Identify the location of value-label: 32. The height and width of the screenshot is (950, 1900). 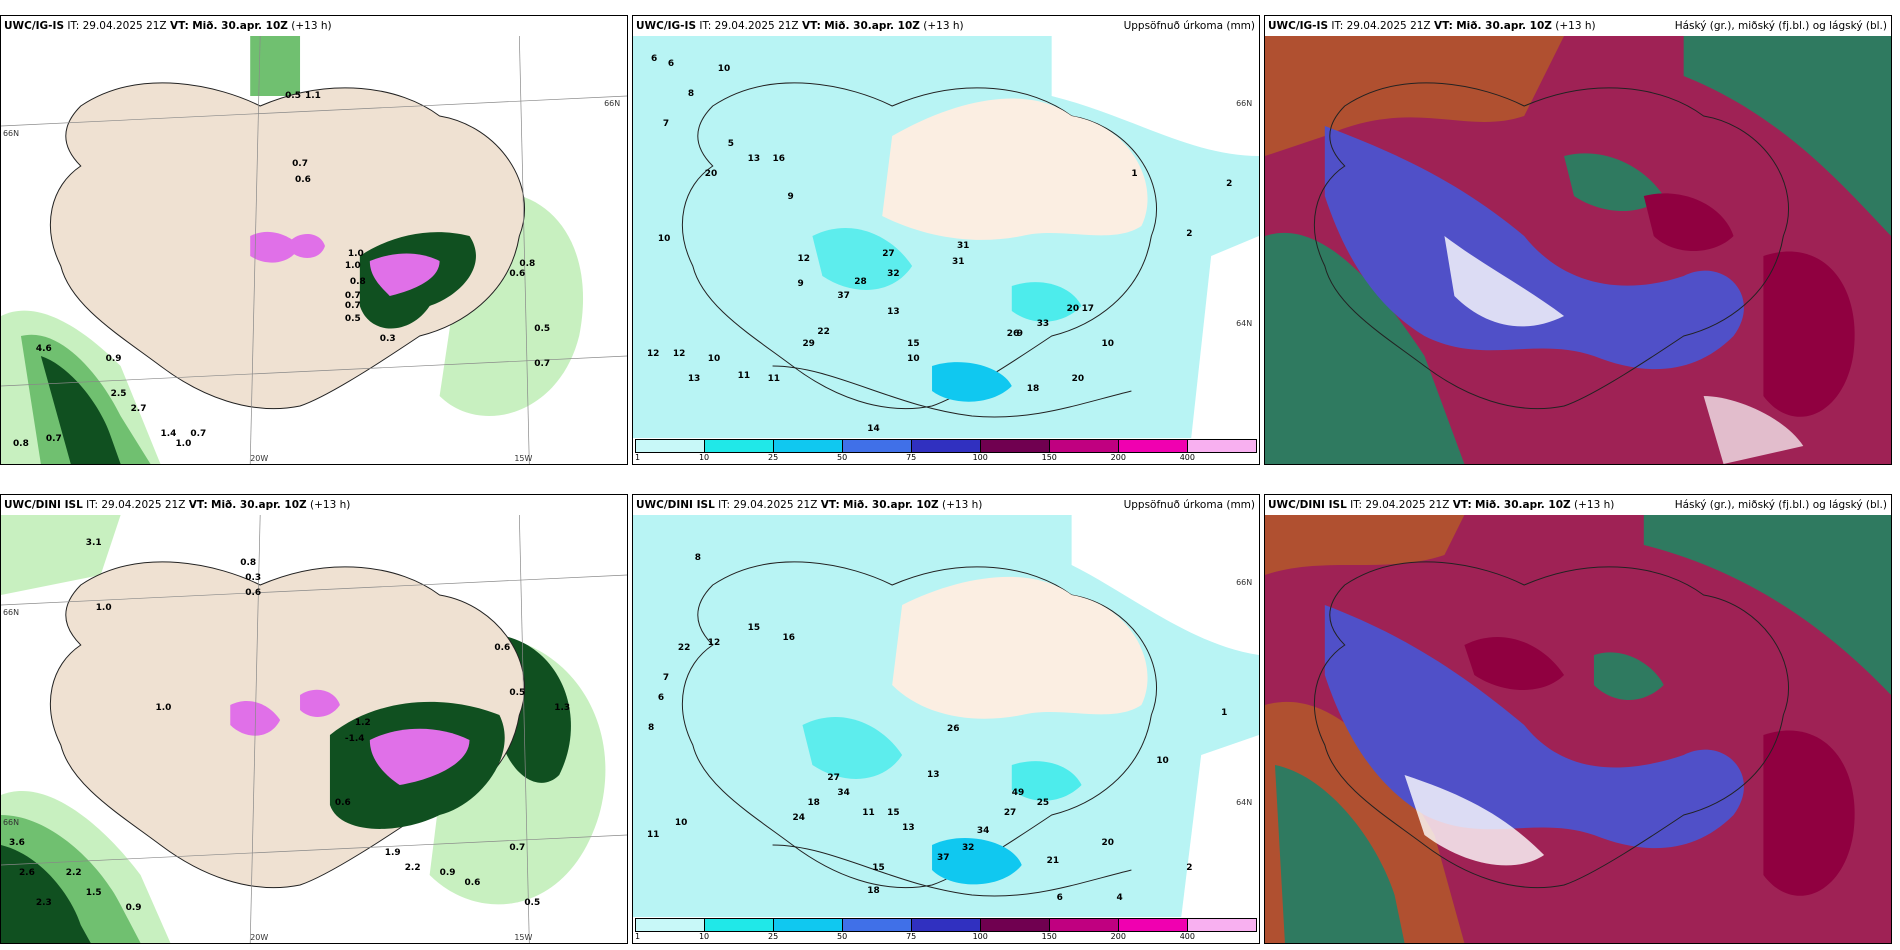
(968, 848).